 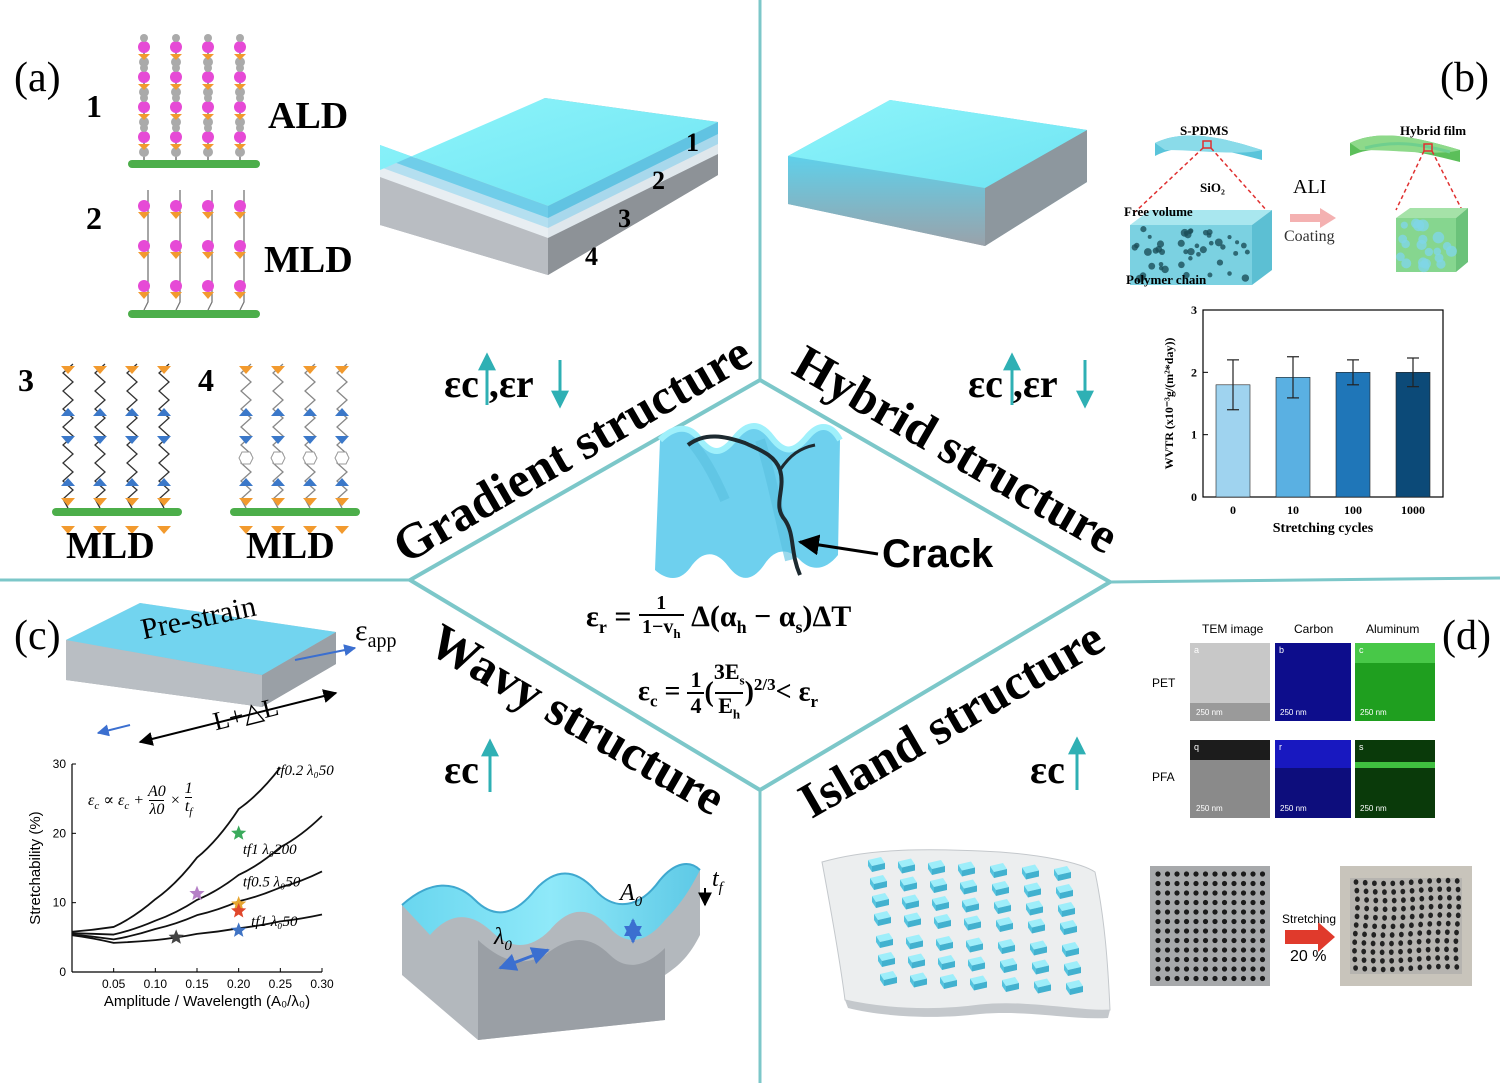 What do you see at coordinates (1194, 310) in the screenshot?
I see `bar-y-tick-3: 3` at bounding box center [1194, 310].